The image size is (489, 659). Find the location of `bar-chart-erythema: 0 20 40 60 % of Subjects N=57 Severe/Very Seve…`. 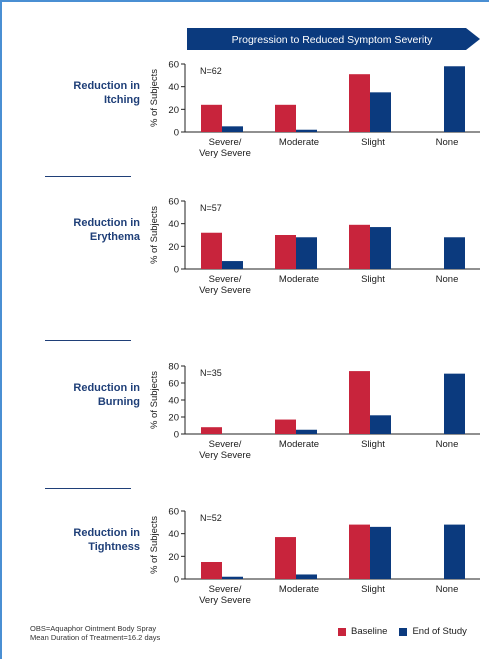

bar-chart-erythema: 0 20 40 60 % of Subjects N=57 Severe/Very Seve… is located at coordinates (314, 246).